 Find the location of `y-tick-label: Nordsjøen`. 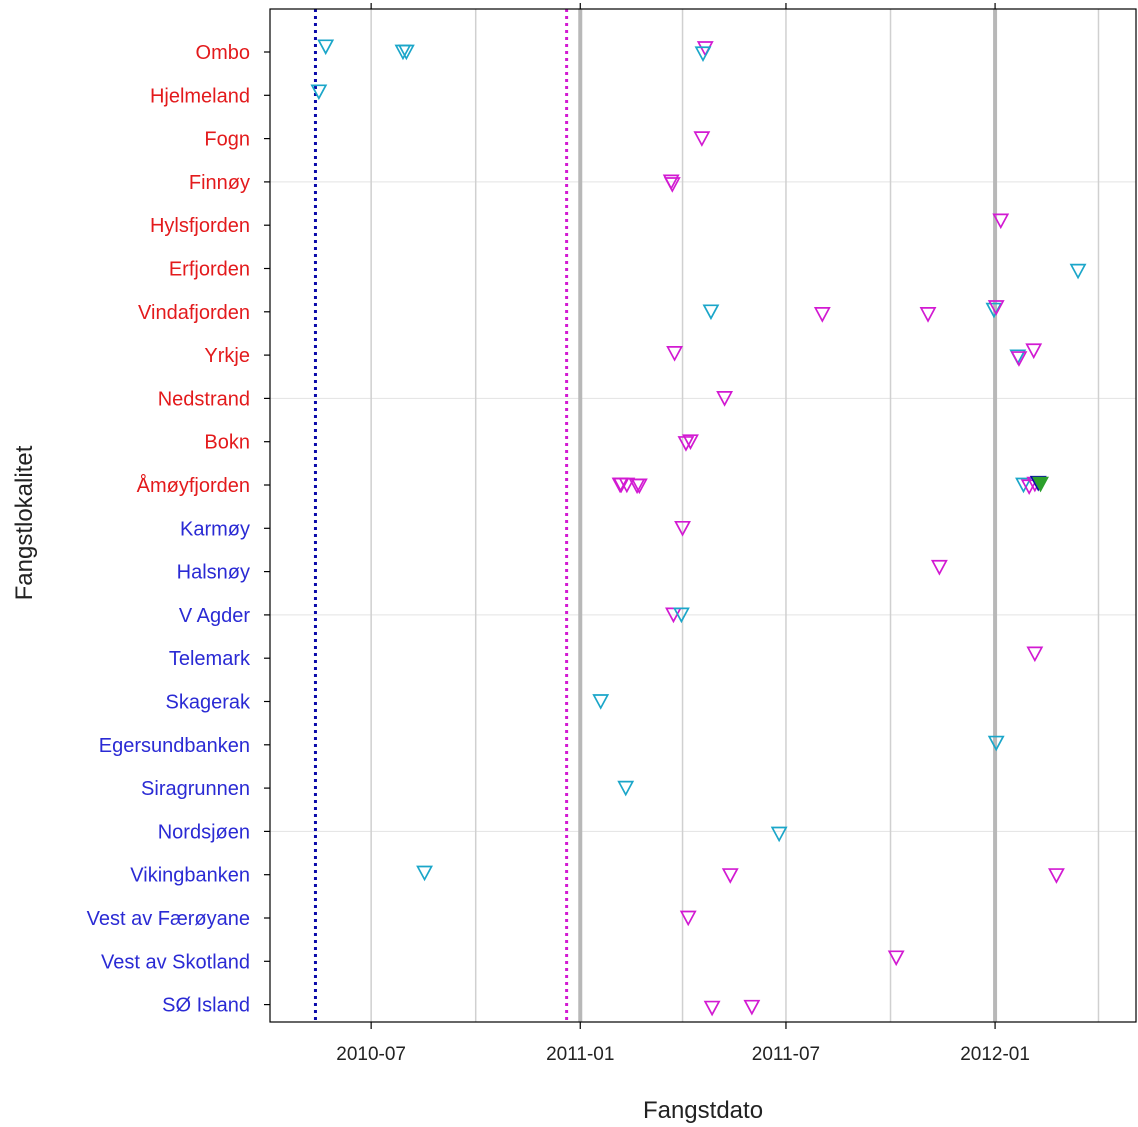

y-tick-label: Nordsjøen is located at coordinates (204, 832).